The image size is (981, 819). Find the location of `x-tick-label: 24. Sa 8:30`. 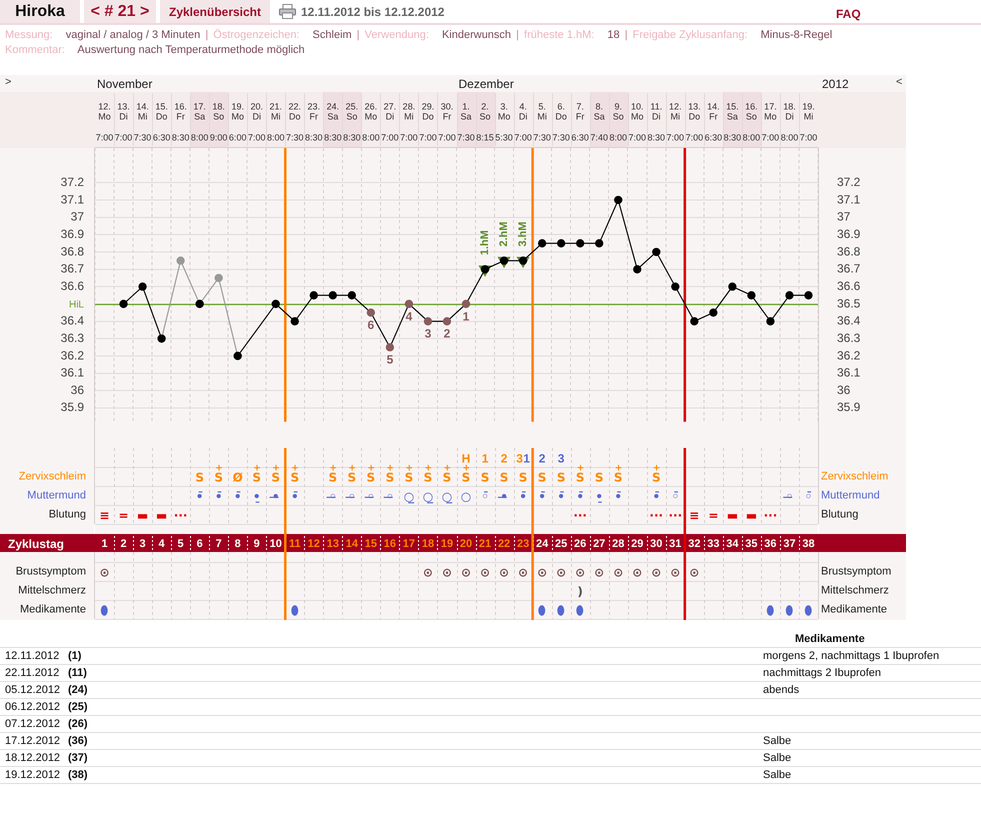

x-tick-label: 24. Sa 8:30 is located at coordinates (333, 121).